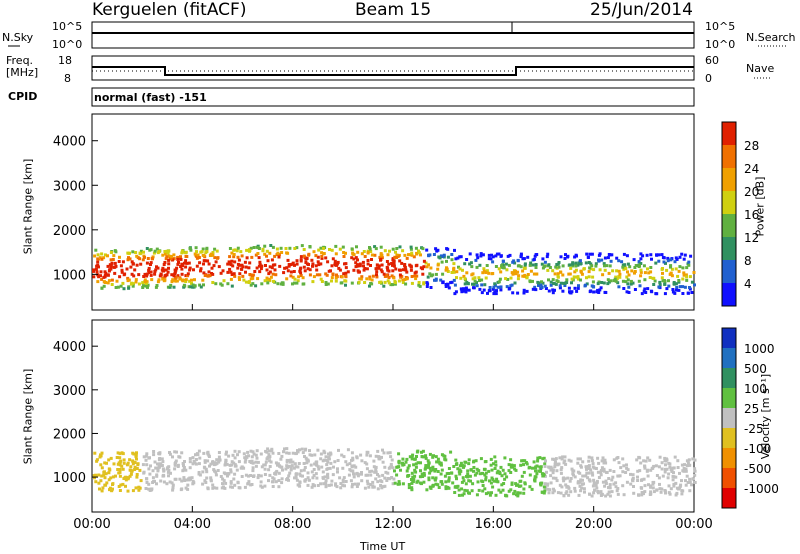  I want to click on x-tick-label: 08:00, so click(292, 524).